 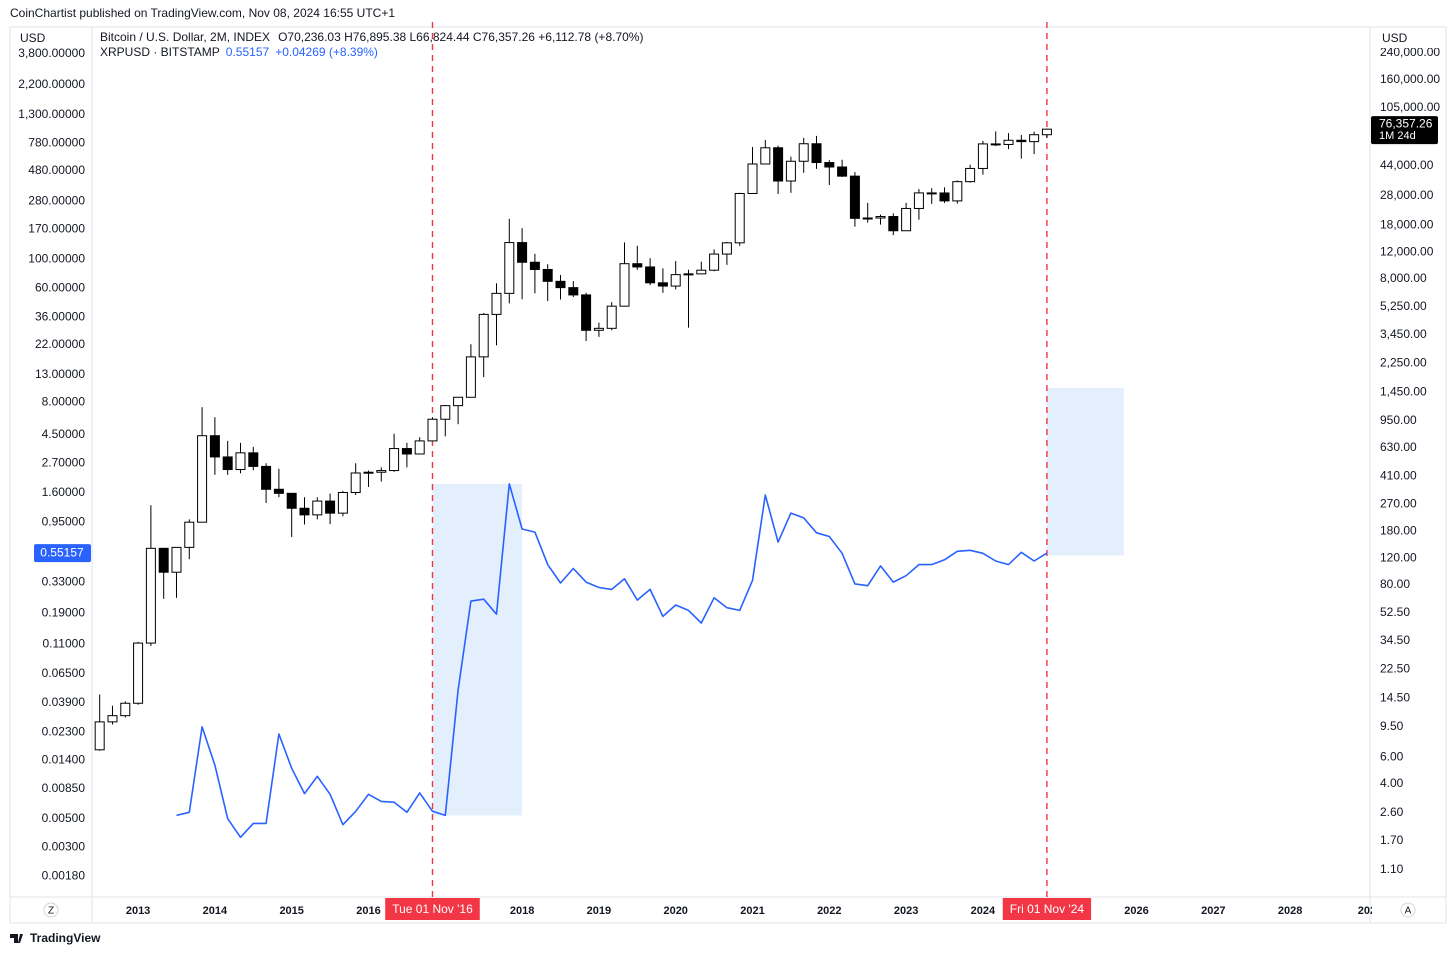 What do you see at coordinates (1407, 251) in the screenshot?
I see `y2-tick-label: 12,000.00` at bounding box center [1407, 251].